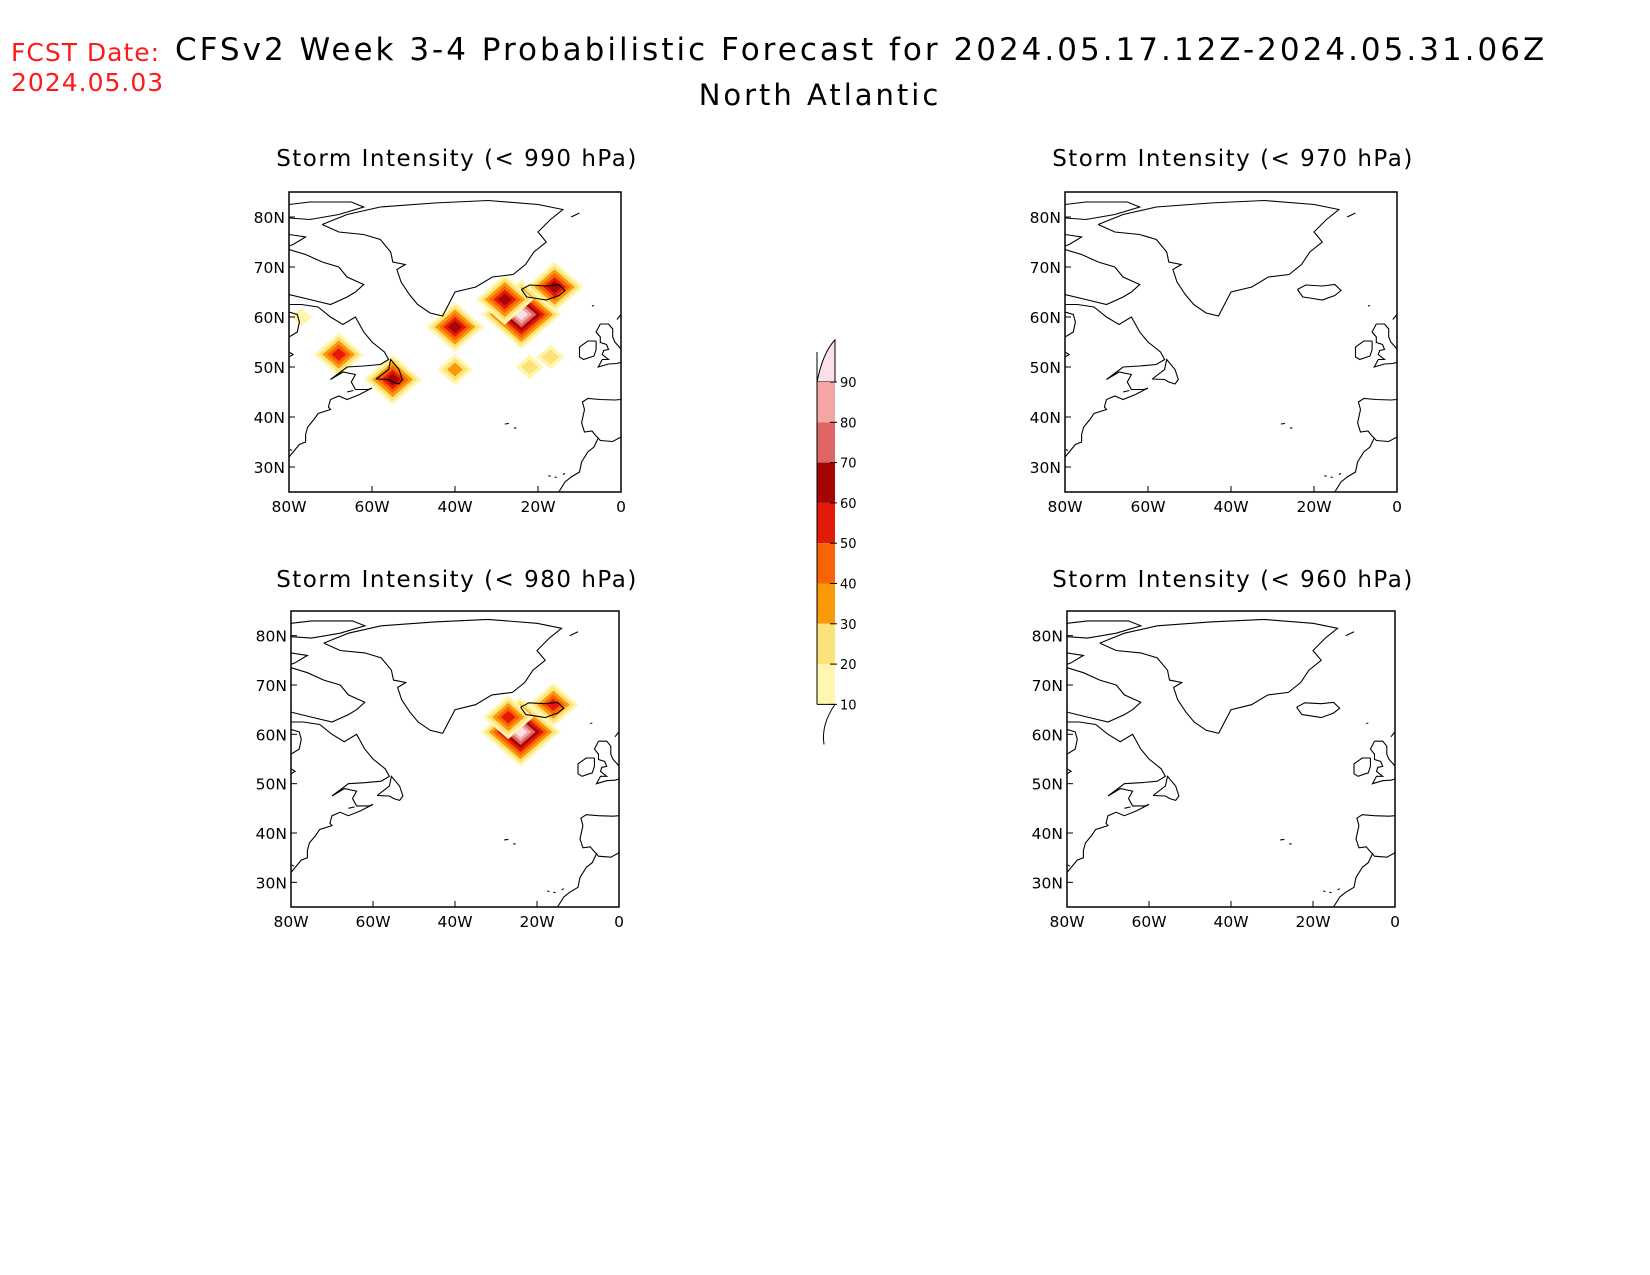  I want to click on colorbar-label: 80, so click(848, 423).